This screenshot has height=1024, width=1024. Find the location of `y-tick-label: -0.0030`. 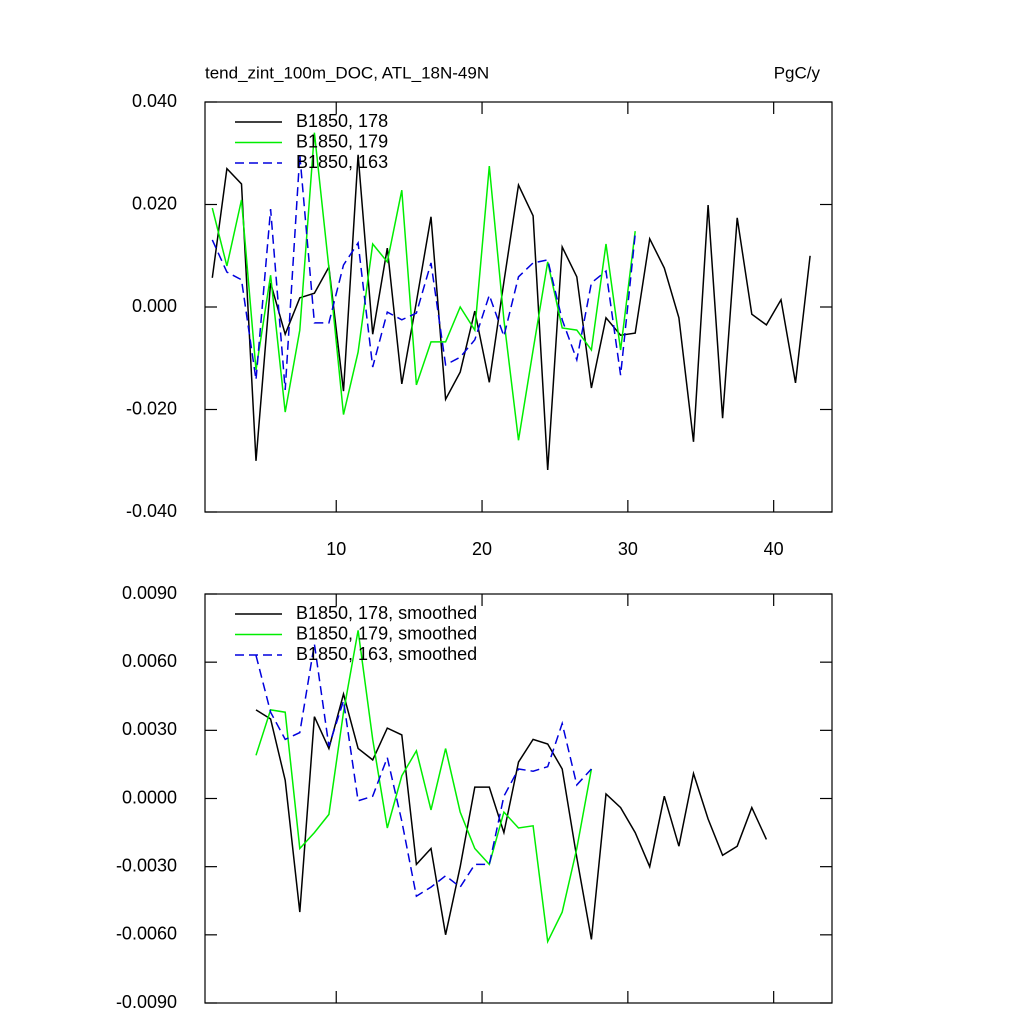

y-tick-label: -0.0030 is located at coordinates (146, 865).